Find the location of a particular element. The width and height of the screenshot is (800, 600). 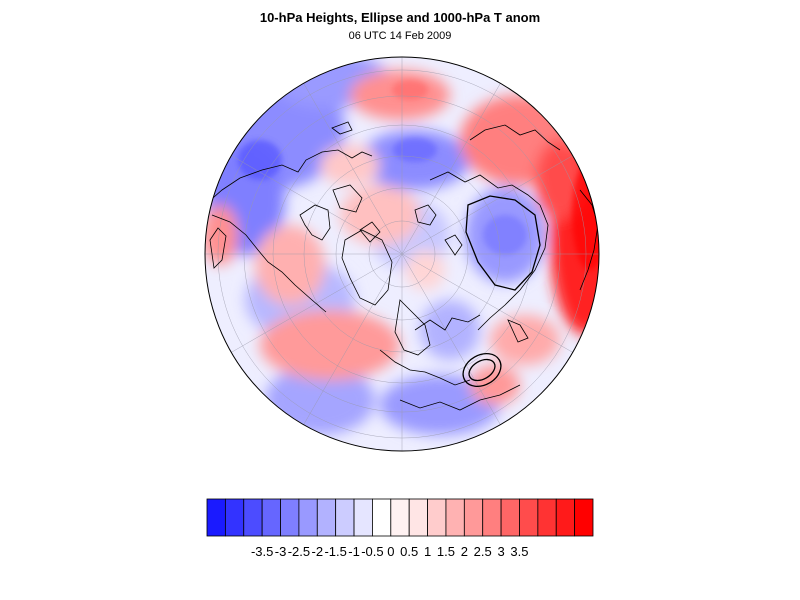

colorbar-tick-label: 2 is located at coordinates (464, 551).